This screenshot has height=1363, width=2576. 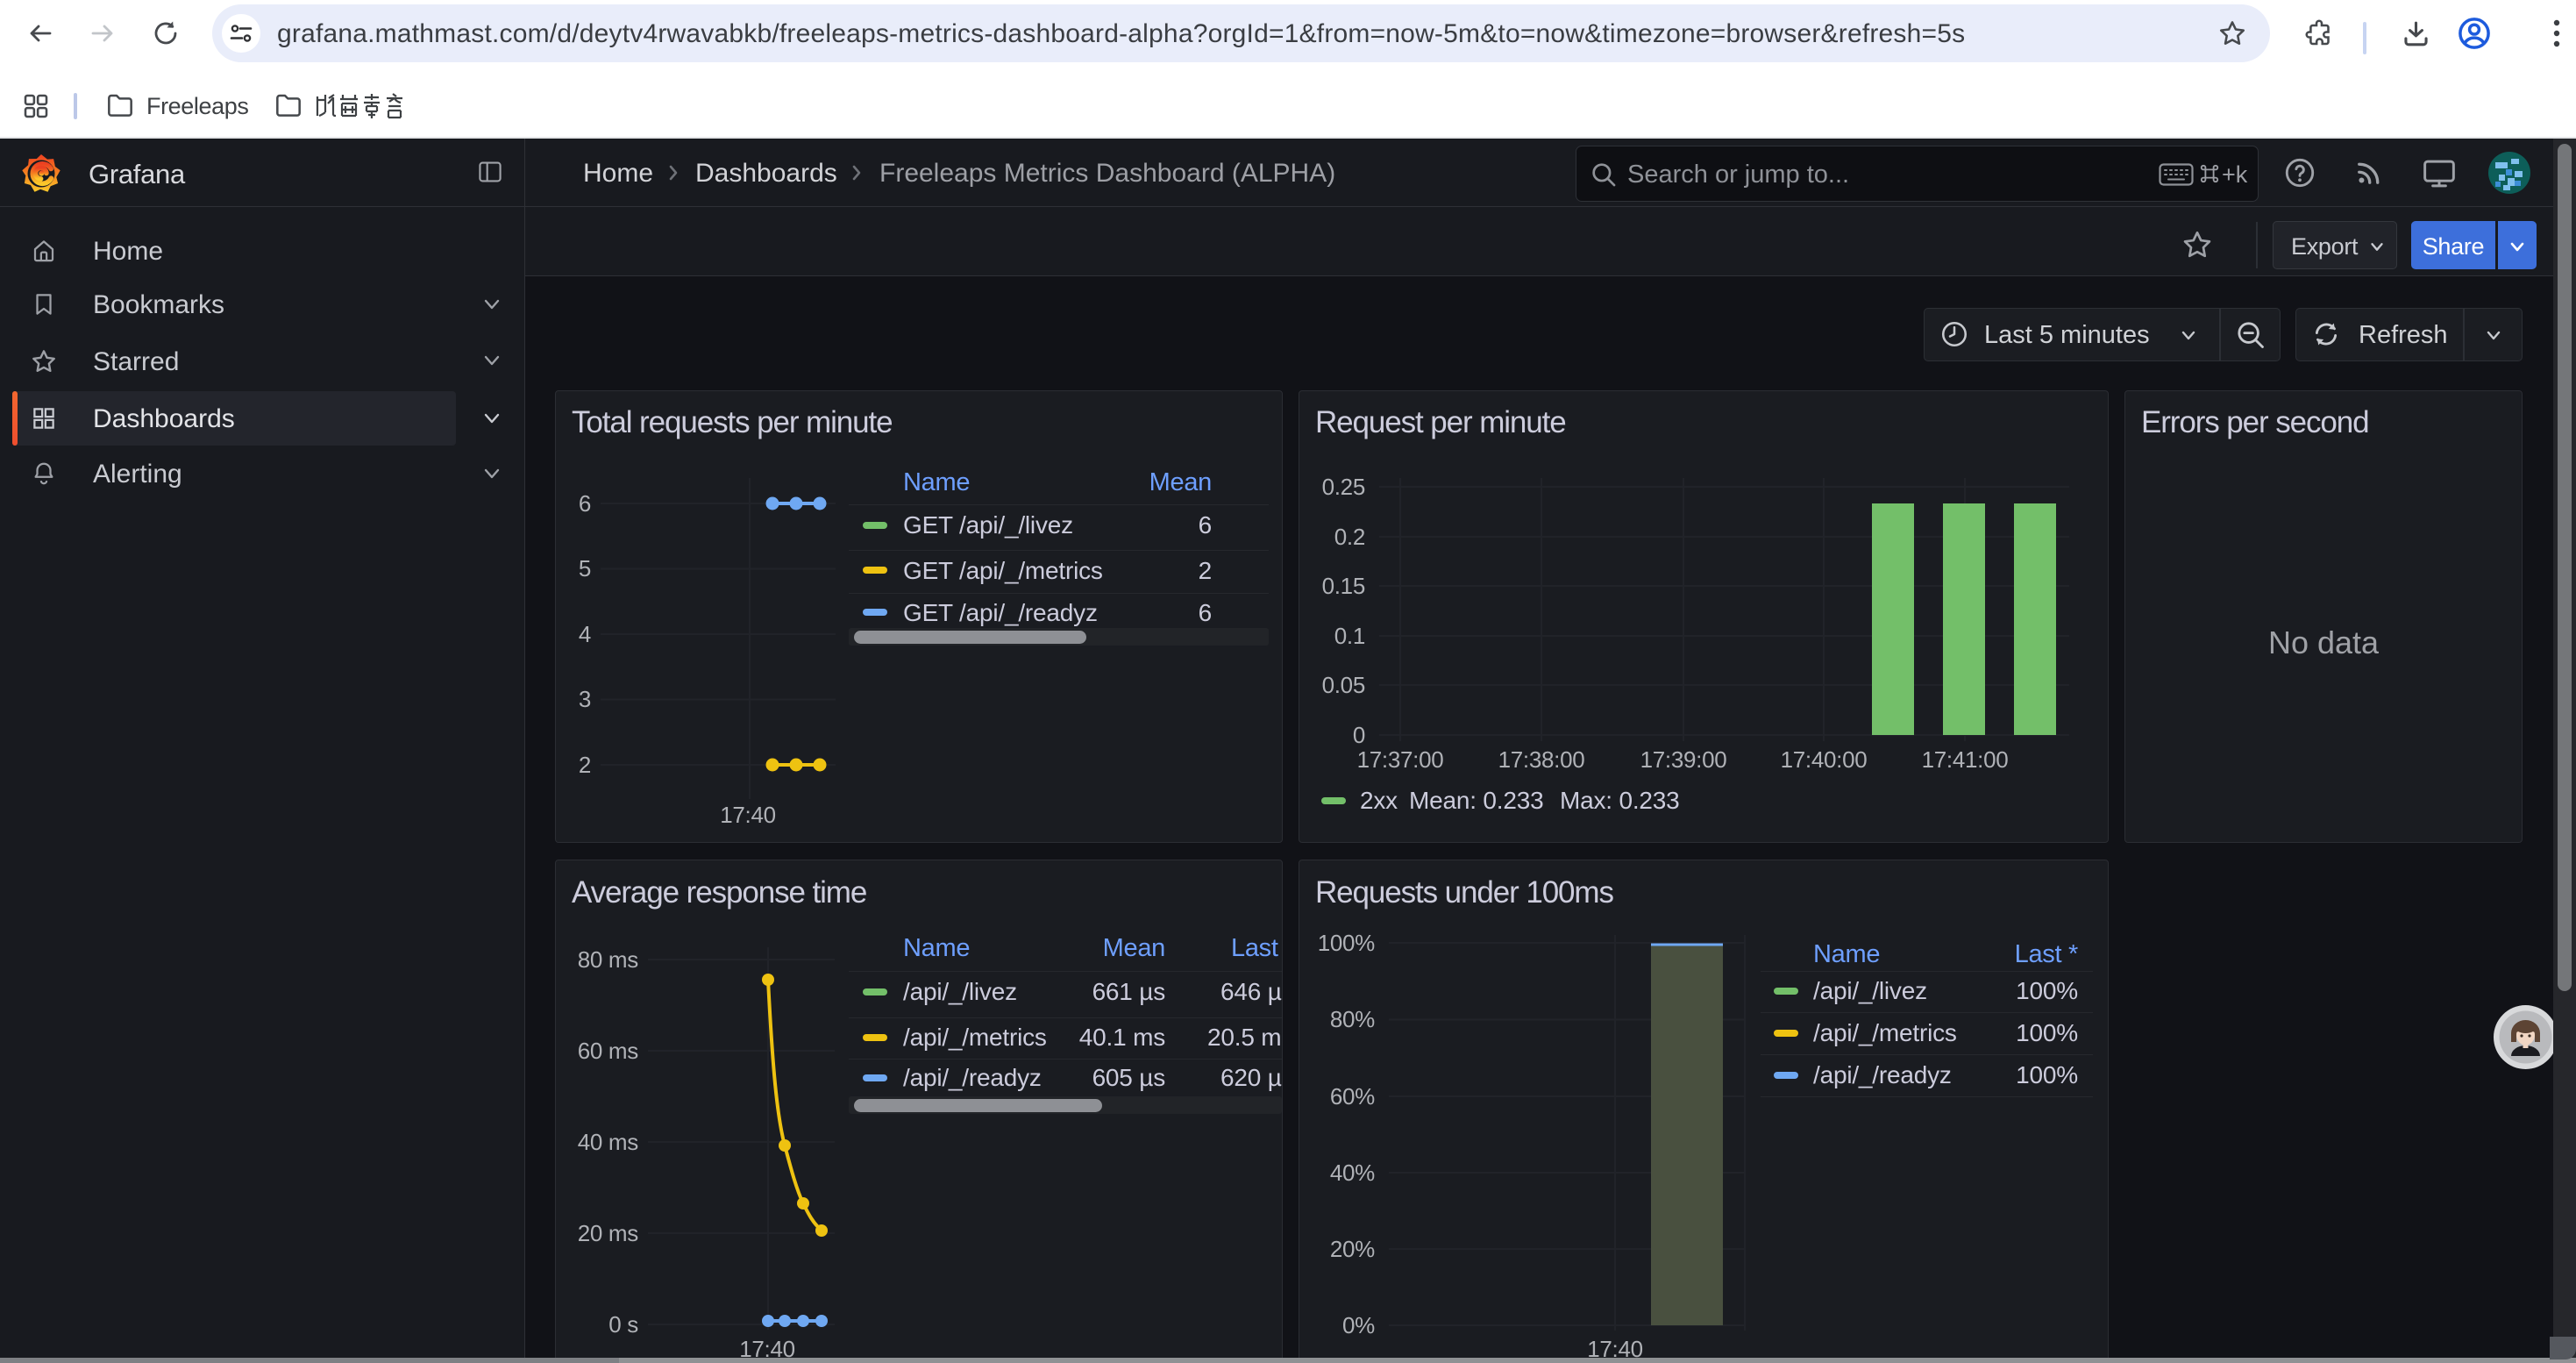 What do you see at coordinates (608, 1051) in the screenshot?
I see `svg-text: 60 ms` at bounding box center [608, 1051].